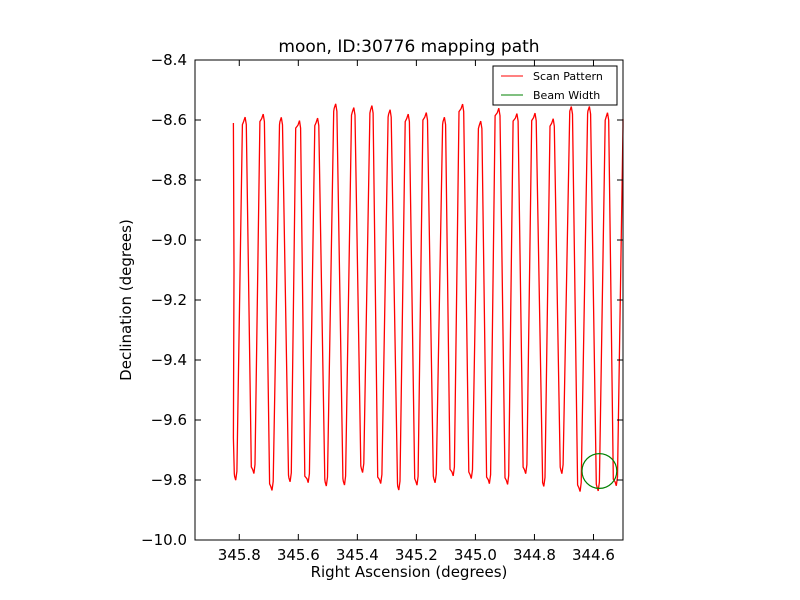 The height and width of the screenshot is (600, 800). What do you see at coordinates (239, 555) in the screenshot?
I see `x-tick-label: 345.8` at bounding box center [239, 555].